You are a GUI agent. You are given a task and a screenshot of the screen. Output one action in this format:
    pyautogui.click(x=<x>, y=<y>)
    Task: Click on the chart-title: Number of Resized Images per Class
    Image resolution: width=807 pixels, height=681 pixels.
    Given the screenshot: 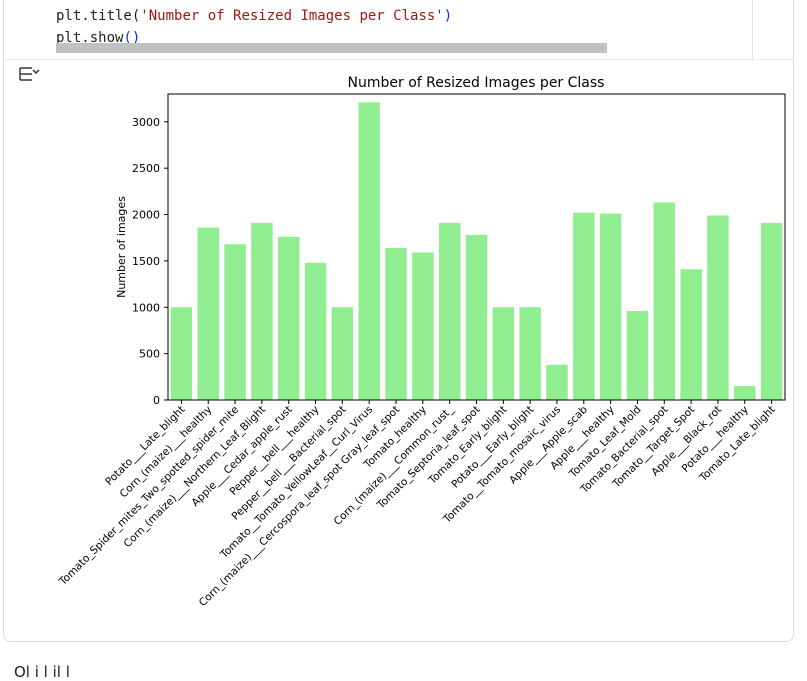 What is the action you would take?
    pyautogui.click(x=476, y=83)
    